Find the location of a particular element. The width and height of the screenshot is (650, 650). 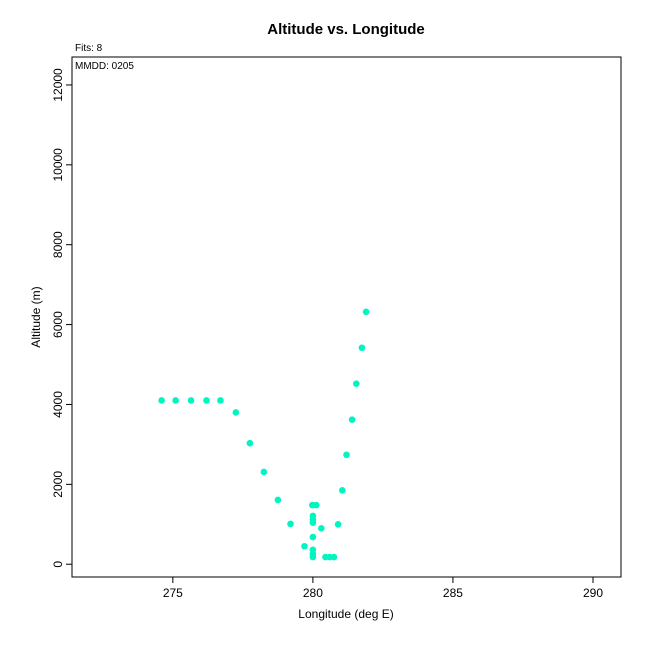

y-tick-label: 6000 is located at coordinates (58, 324).